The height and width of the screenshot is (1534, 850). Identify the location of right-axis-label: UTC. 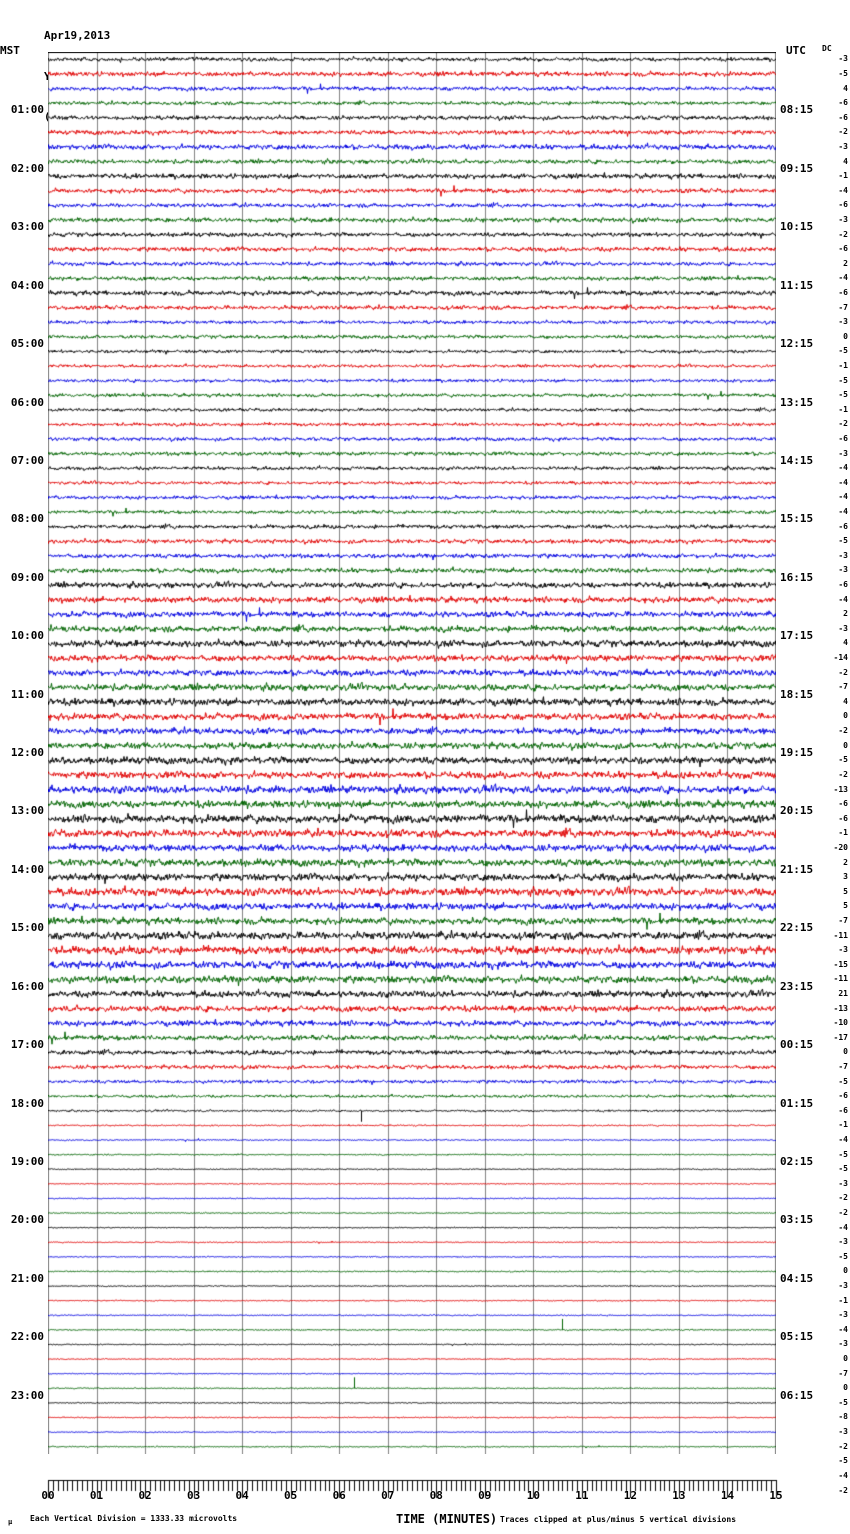
(796, 50).